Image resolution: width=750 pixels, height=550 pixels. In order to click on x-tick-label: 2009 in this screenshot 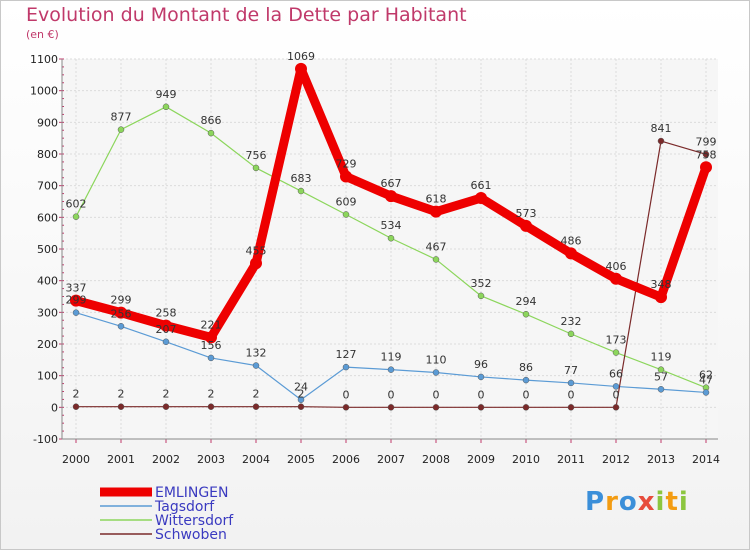, I will do `click(481, 459)`.